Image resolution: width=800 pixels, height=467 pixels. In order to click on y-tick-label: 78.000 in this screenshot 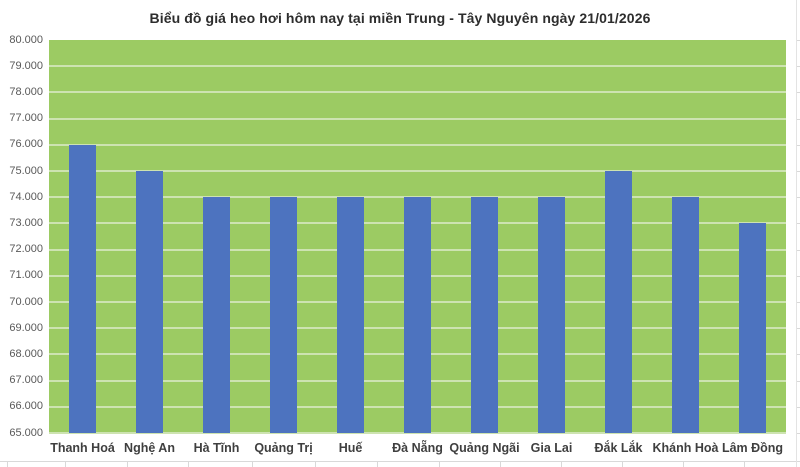, I will do `click(26, 91)`.